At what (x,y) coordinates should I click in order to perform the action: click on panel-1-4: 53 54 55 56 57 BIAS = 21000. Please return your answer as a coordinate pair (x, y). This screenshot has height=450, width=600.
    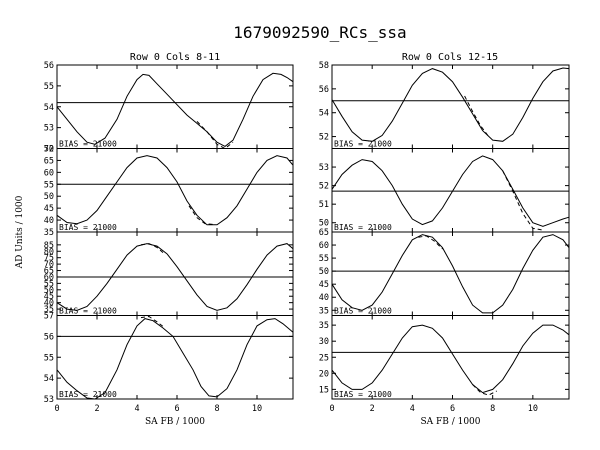
    Looking at the image, I should click on (169, 358).